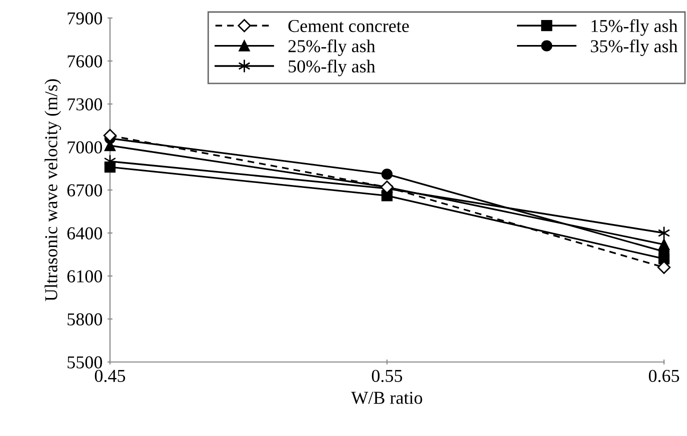 The image size is (687, 436). I want to click on y-tick-label: 6100, so click(84, 276).